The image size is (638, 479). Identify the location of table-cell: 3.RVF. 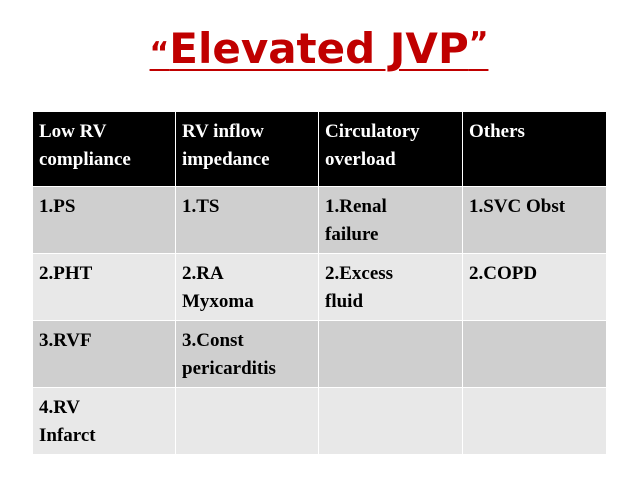
(104, 354).